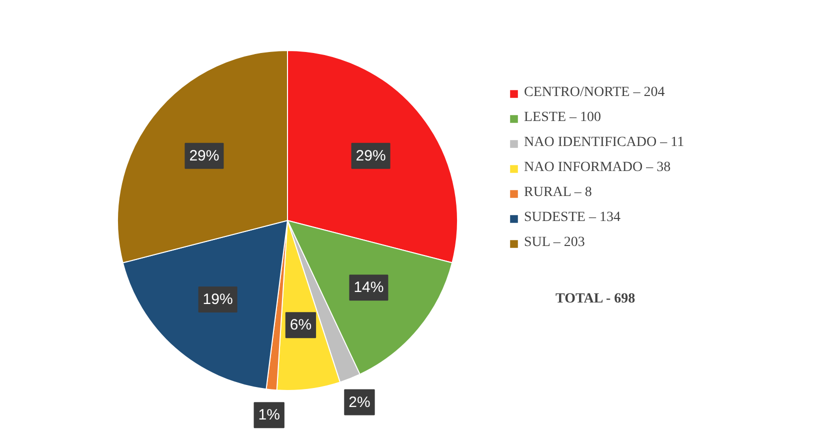 The width and height of the screenshot is (817, 436). What do you see at coordinates (572, 218) in the screenshot?
I see `legend-label: SUDESTE – 134` at bounding box center [572, 218].